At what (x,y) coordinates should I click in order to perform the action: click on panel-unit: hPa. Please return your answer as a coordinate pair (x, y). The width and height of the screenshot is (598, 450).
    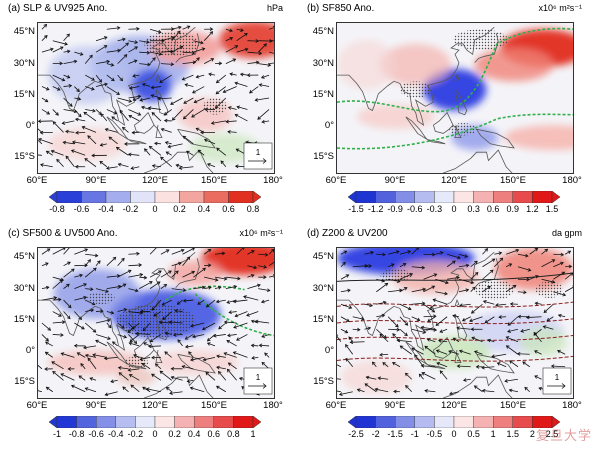
    Looking at the image, I should click on (274, 8).